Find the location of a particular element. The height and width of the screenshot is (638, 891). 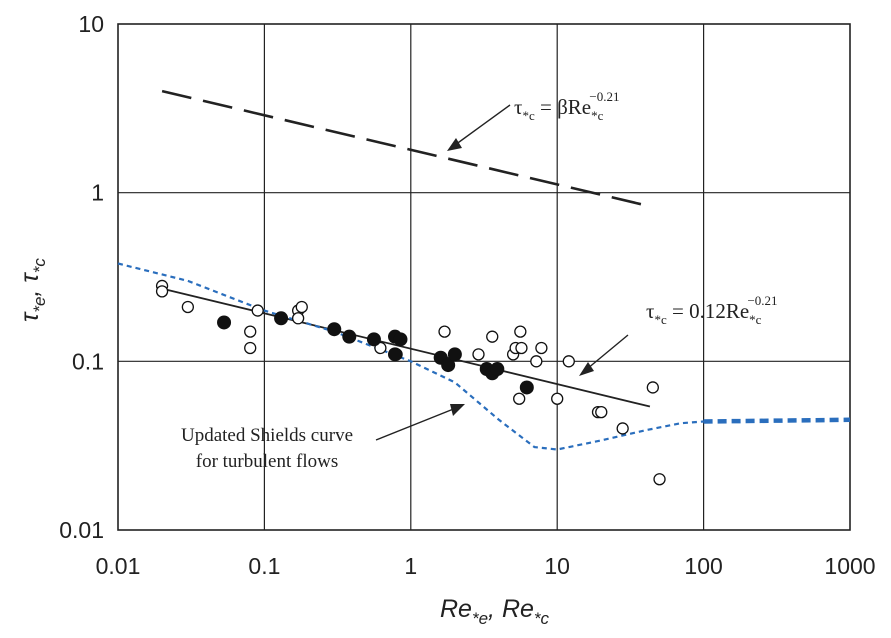

x-tick-label: 1 is located at coordinates (410, 566).